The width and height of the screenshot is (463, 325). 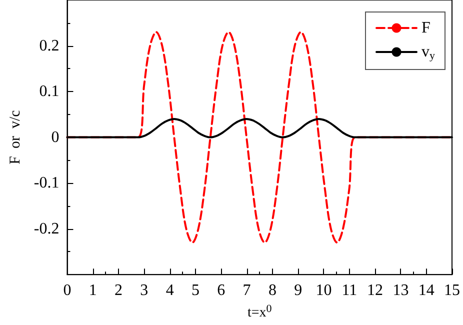 What do you see at coordinates (55, 137) in the screenshot?
I see `y-tick-label: 0` at bounding box center [55, 137].